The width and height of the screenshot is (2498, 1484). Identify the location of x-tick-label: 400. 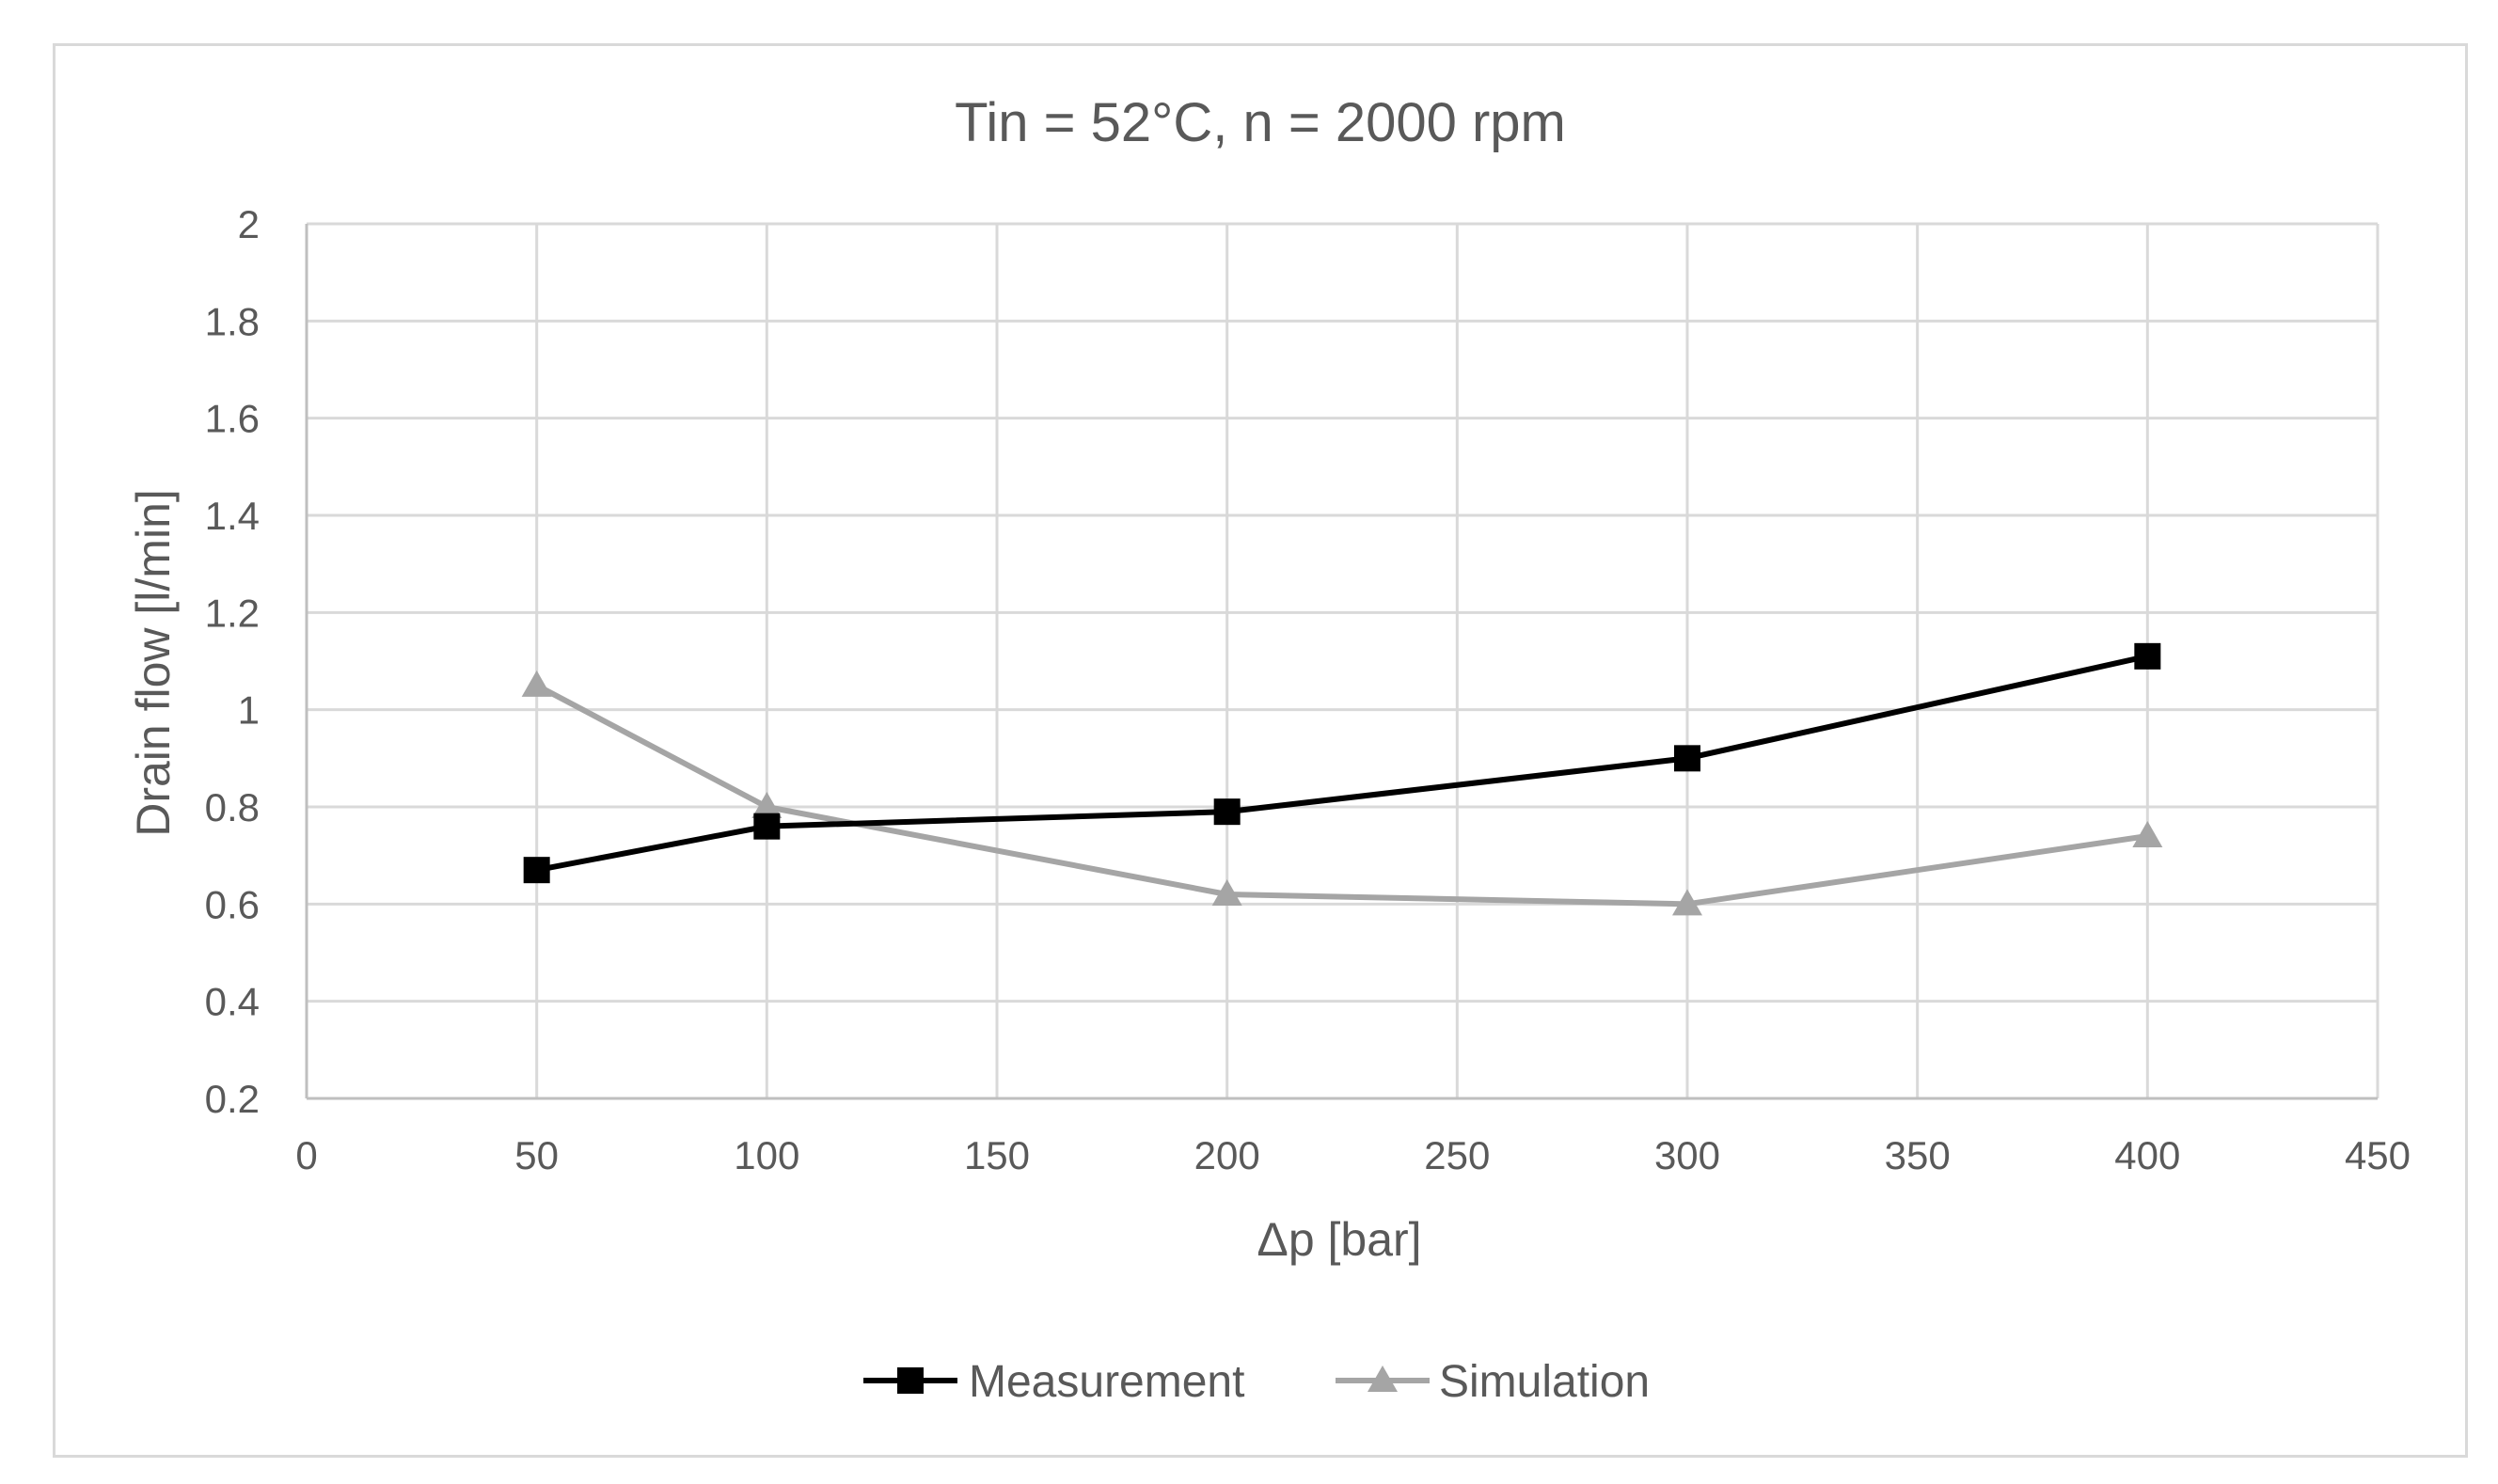
(2147, 1155).